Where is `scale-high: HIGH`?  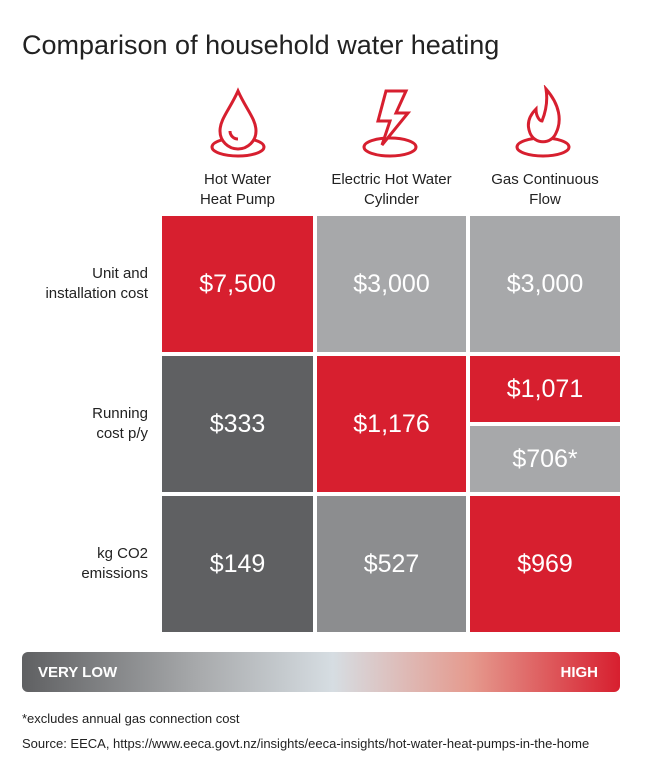
scale-high: HIGH is located at coordinates (579, 672).